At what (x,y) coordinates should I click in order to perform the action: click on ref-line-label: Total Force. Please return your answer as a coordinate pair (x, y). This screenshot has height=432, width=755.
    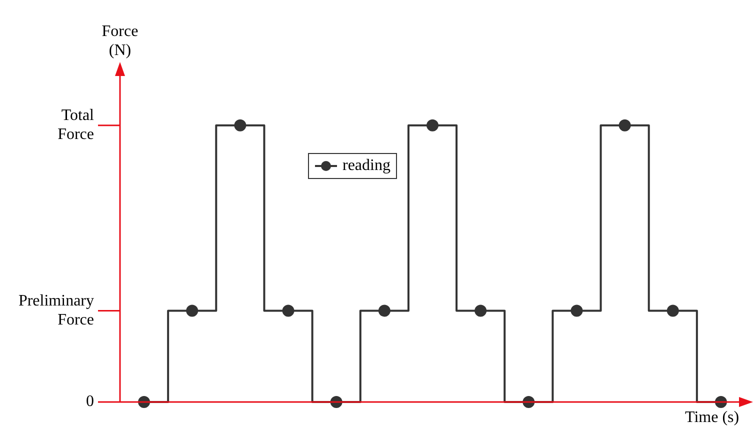
    Looking at the image, I should click on (76, 125).